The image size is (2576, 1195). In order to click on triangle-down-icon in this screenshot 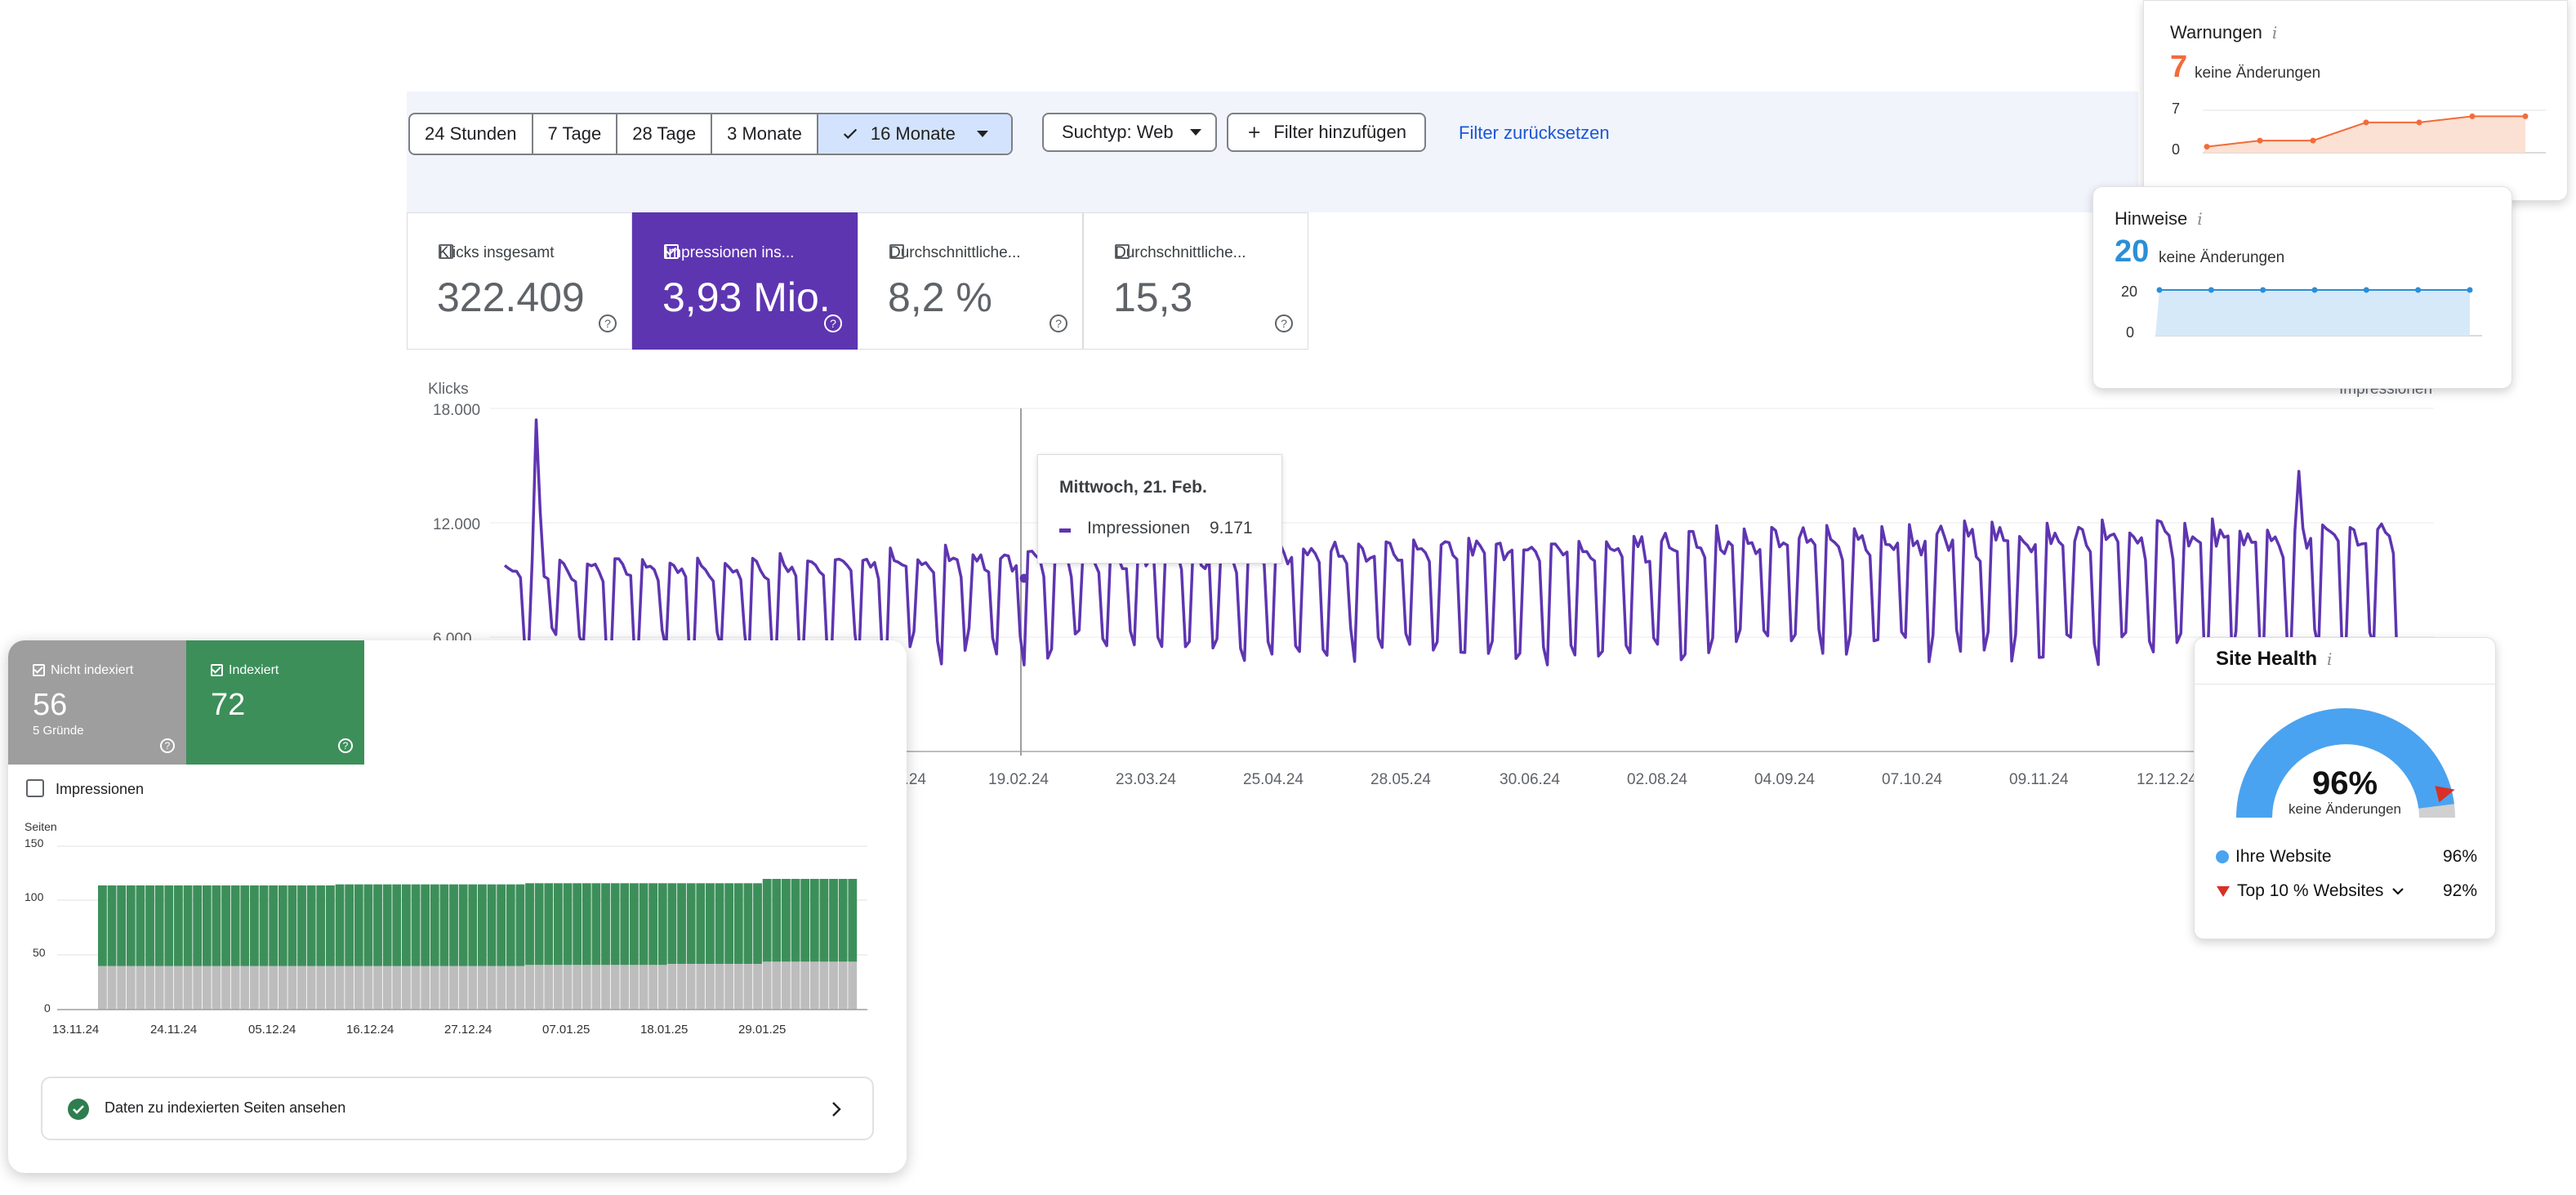, I will do `click(2223, 891)`.